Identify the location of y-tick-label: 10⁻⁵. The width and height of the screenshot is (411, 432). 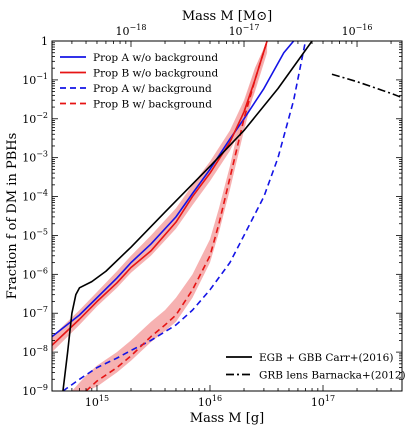
(35, 234).